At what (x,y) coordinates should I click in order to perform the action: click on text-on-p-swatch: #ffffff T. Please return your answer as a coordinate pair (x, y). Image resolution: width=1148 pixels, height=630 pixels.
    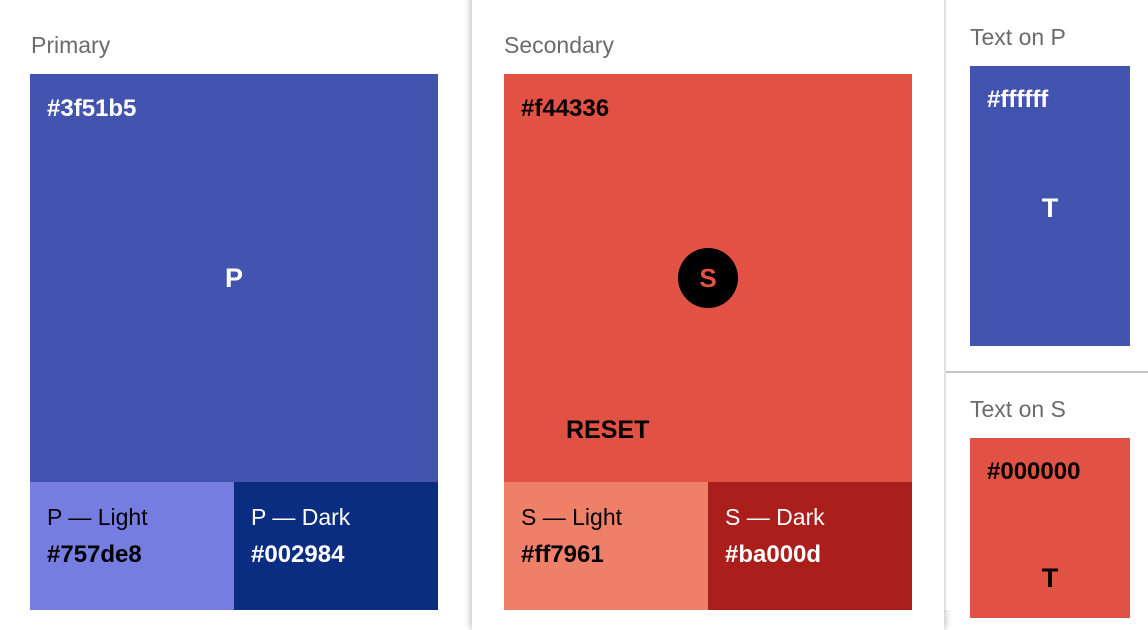
    Looking at the image, I should click on (1050, 206).